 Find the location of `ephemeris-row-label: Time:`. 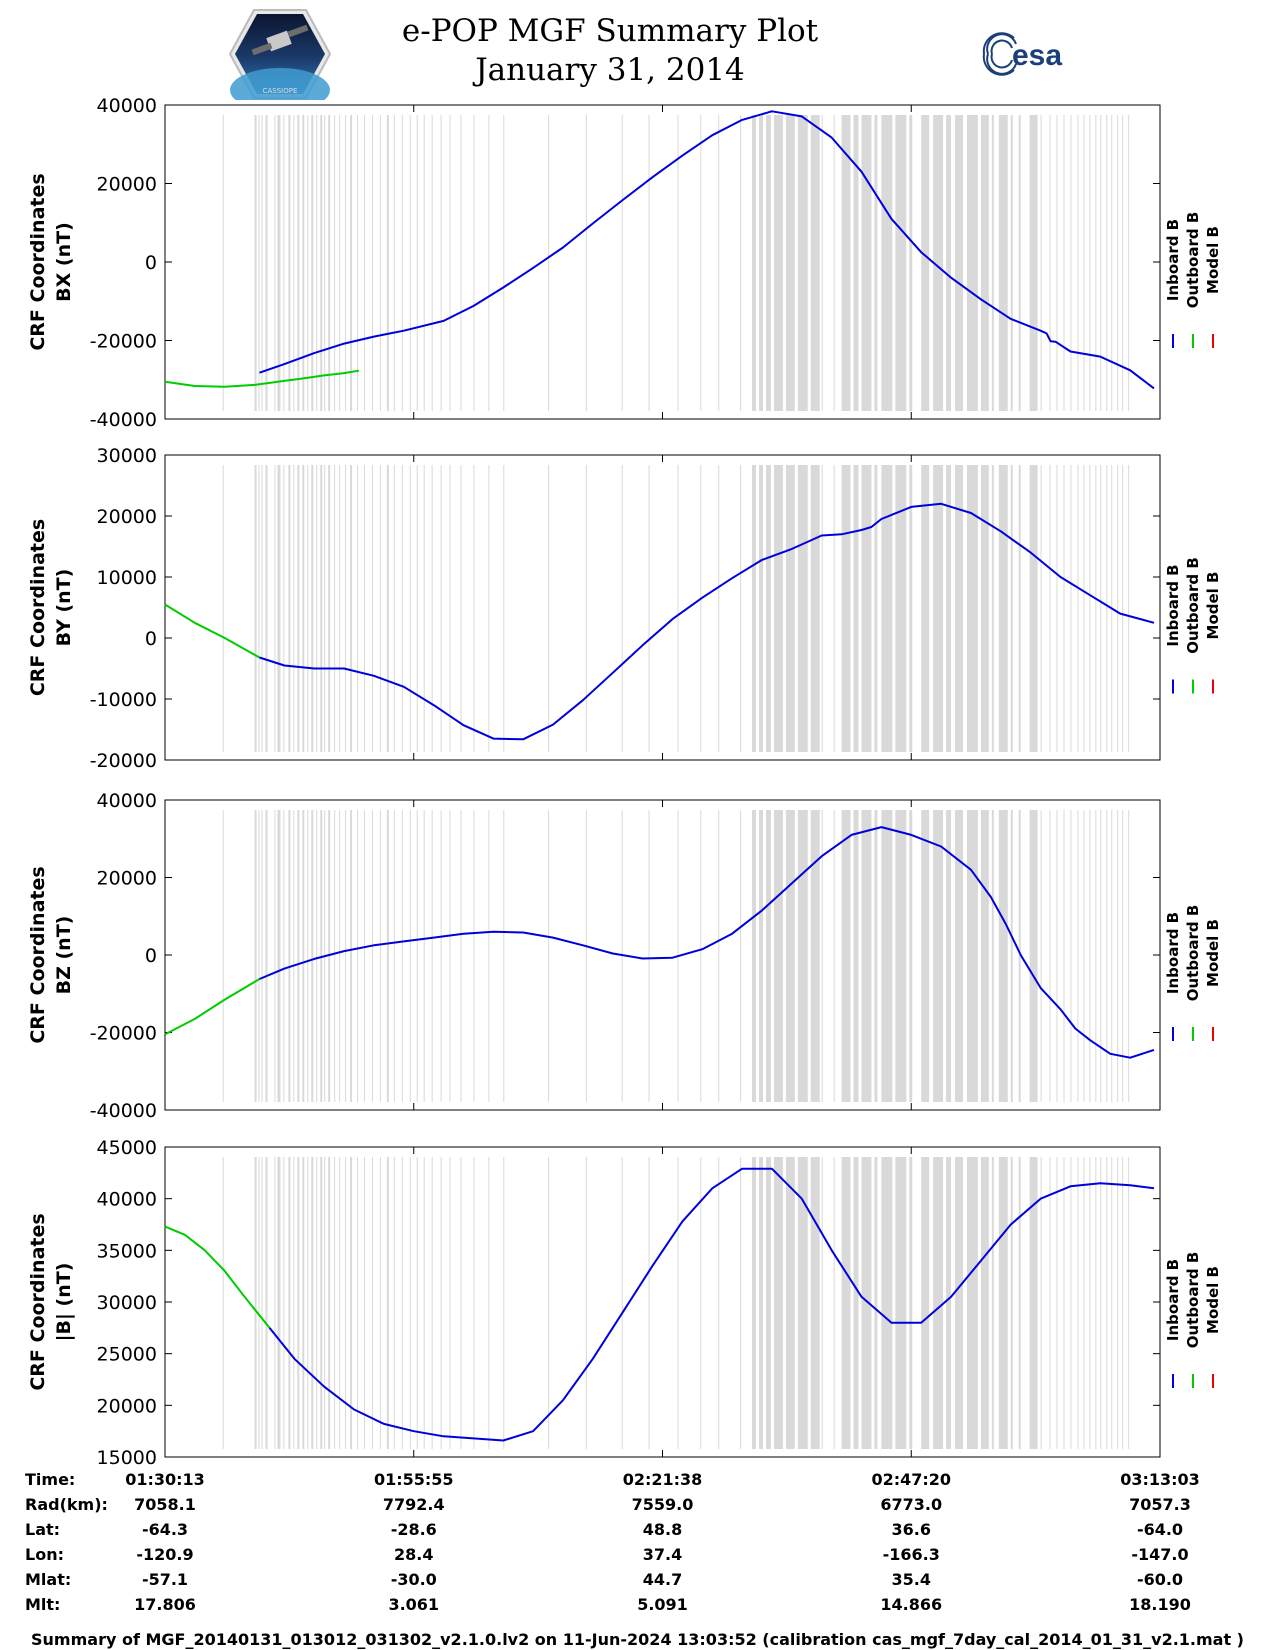

ephemeris-row-label: Time: is located at coordinates (50, 1479).